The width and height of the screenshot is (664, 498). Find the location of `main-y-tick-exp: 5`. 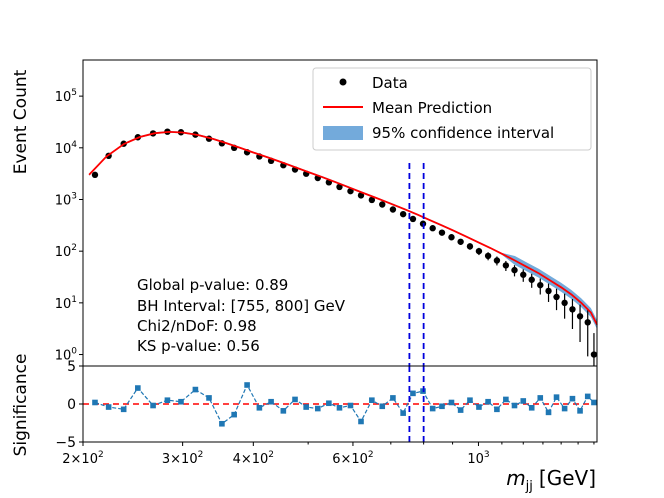

main-y-tick-exp: 5 is located at coordinates (74, 93).